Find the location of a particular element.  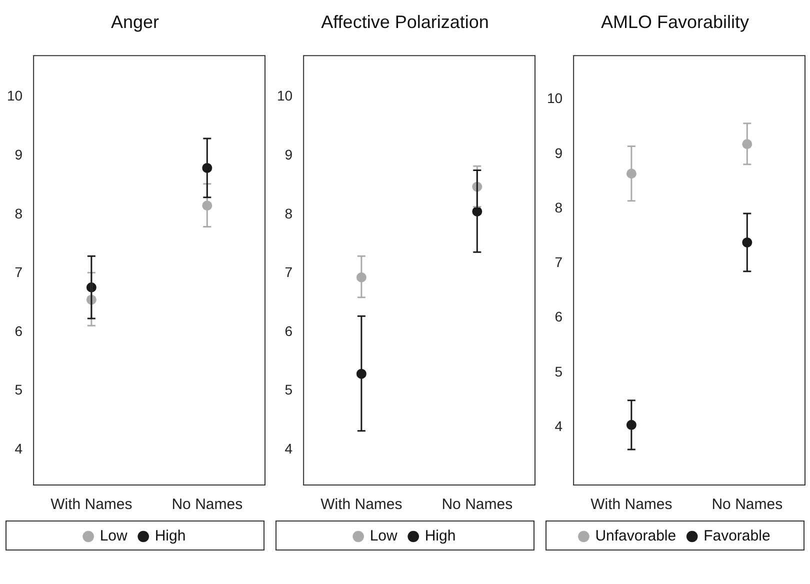

legend-label: Unfavorable is located at coordinates (635, 536).